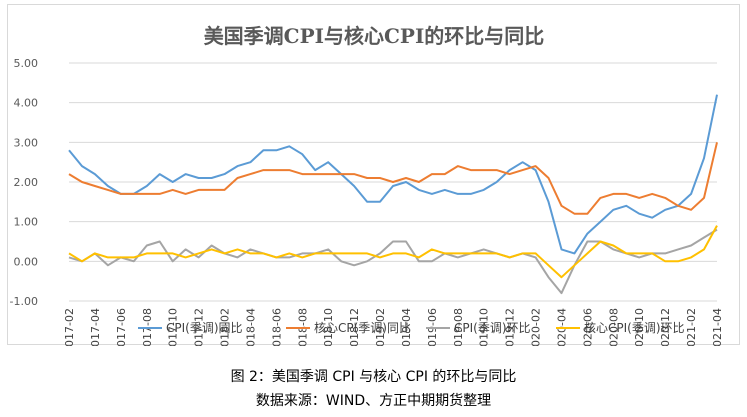  Describe the element at coordinates (374, 36) in the screenshot. I see `chart-title: 美国季调CPI与核心CPI的环比与同比` at that location.